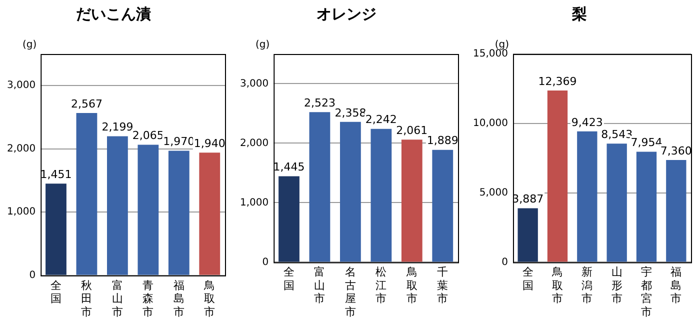 Image resolution: width=700 pixels, height=325 pixels. Describe the element at coordinates (148, 298) in the screenshot. I see `x-tick-label: 青森市` at that location.